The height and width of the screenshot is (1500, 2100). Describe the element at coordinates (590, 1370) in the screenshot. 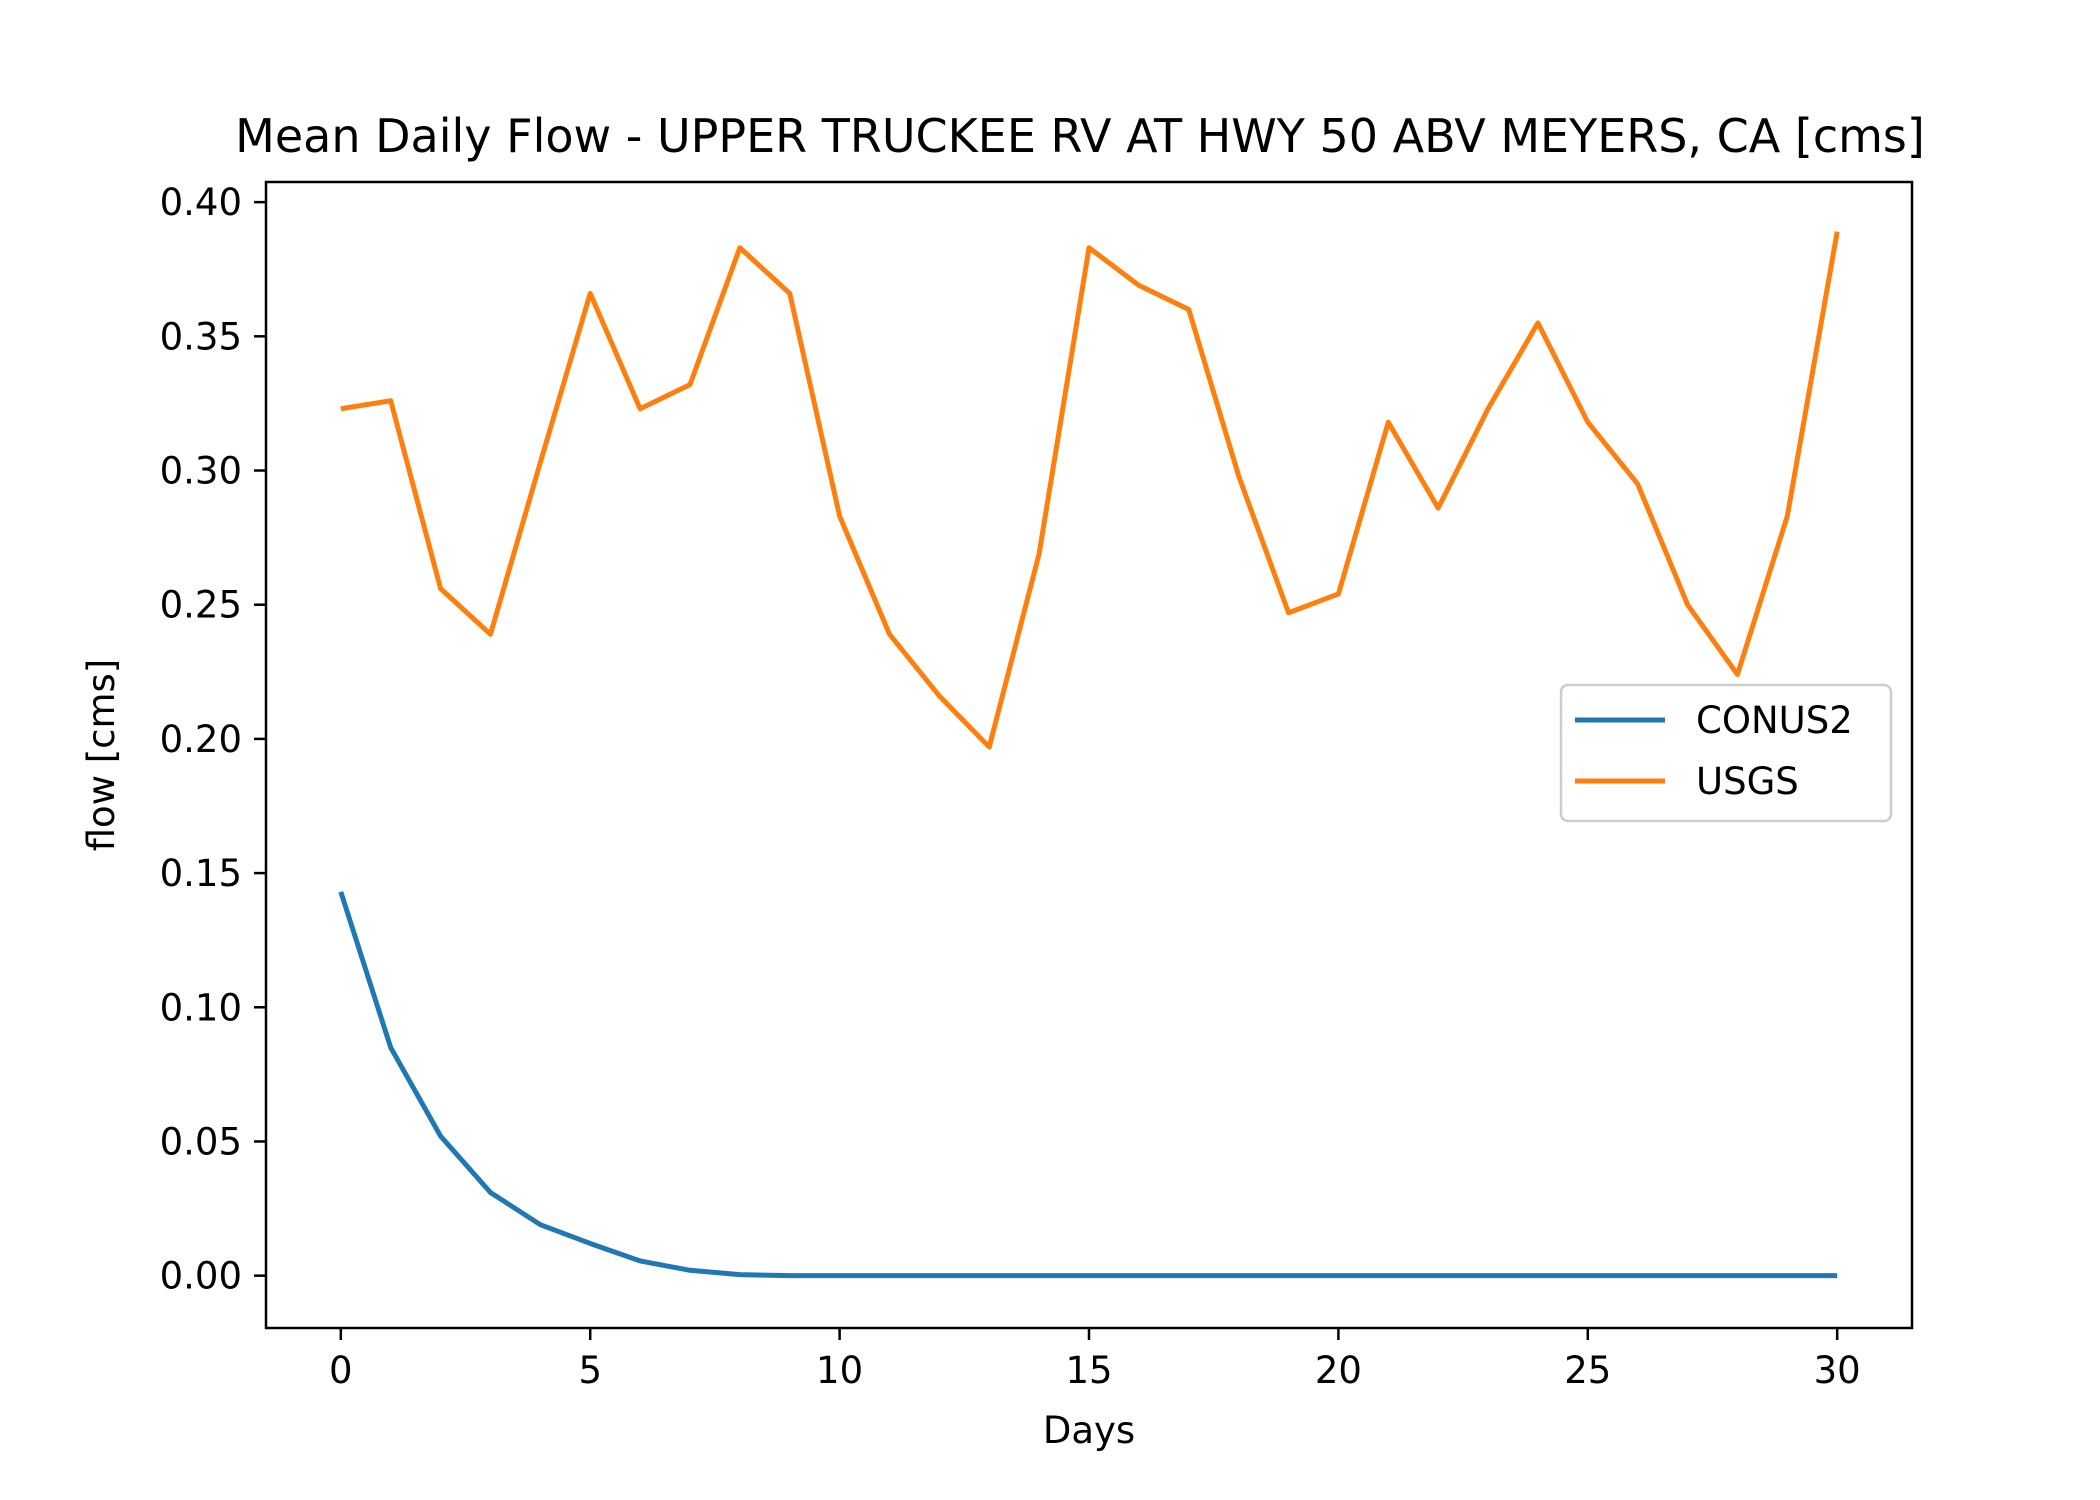

I see `x-tick-label: 5` at that location.